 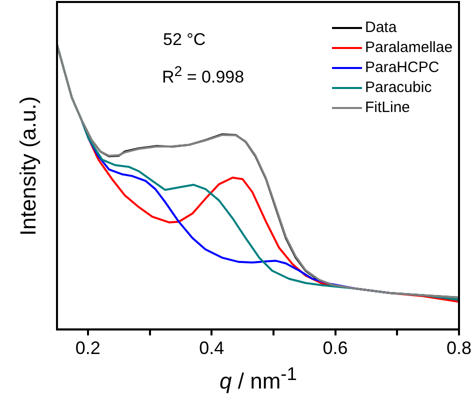 What do you see at coordinates (409, 48) in the screenshot?
I see `legend-label: Paralamellae` at bounding box center [409, 48].